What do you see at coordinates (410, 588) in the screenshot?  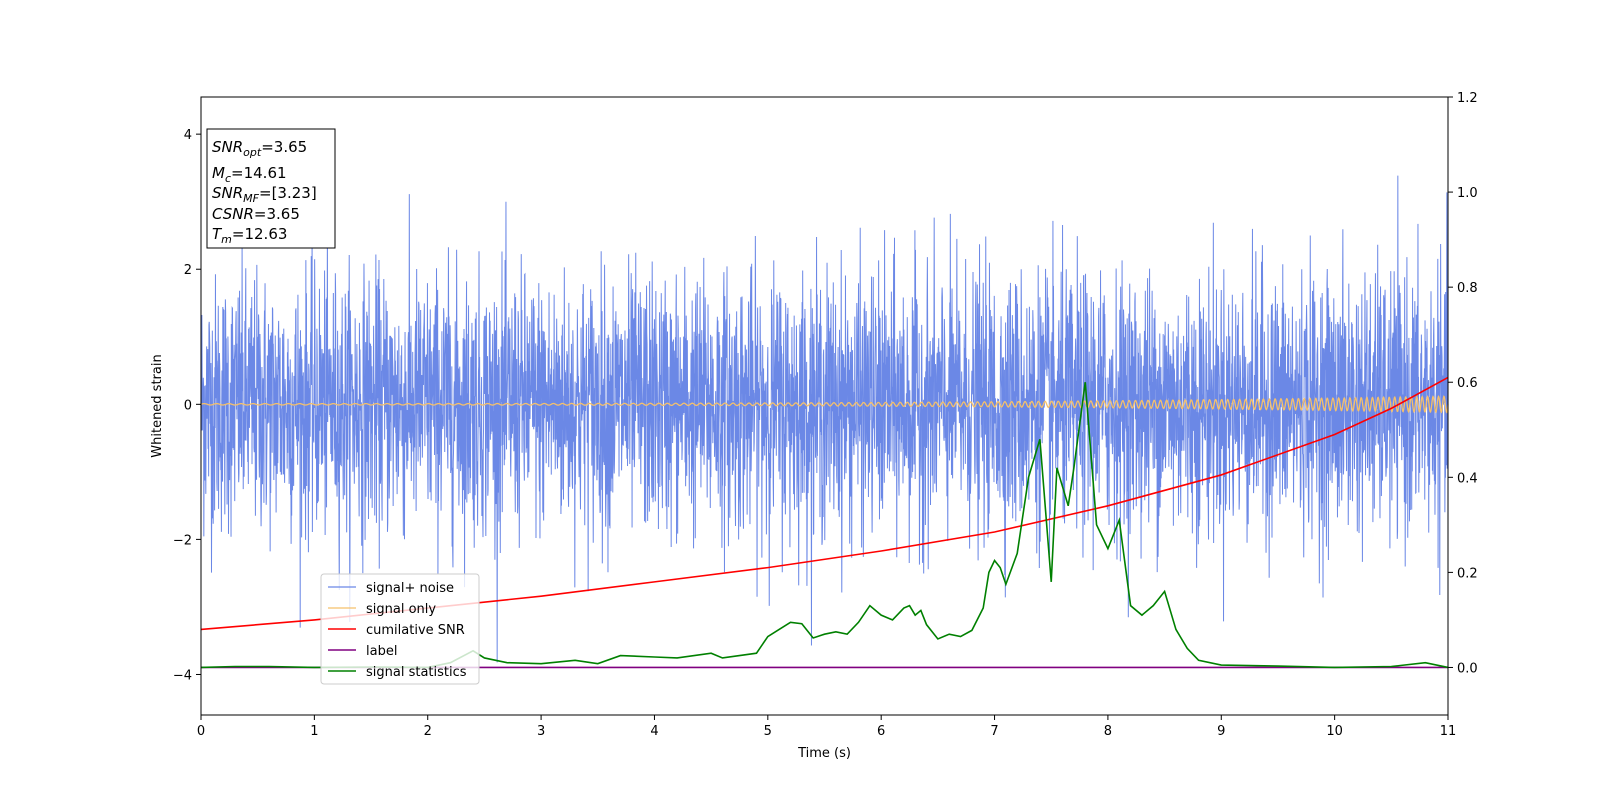 I see `legend-label: signal+ noise` at bounding box center [410, 588].